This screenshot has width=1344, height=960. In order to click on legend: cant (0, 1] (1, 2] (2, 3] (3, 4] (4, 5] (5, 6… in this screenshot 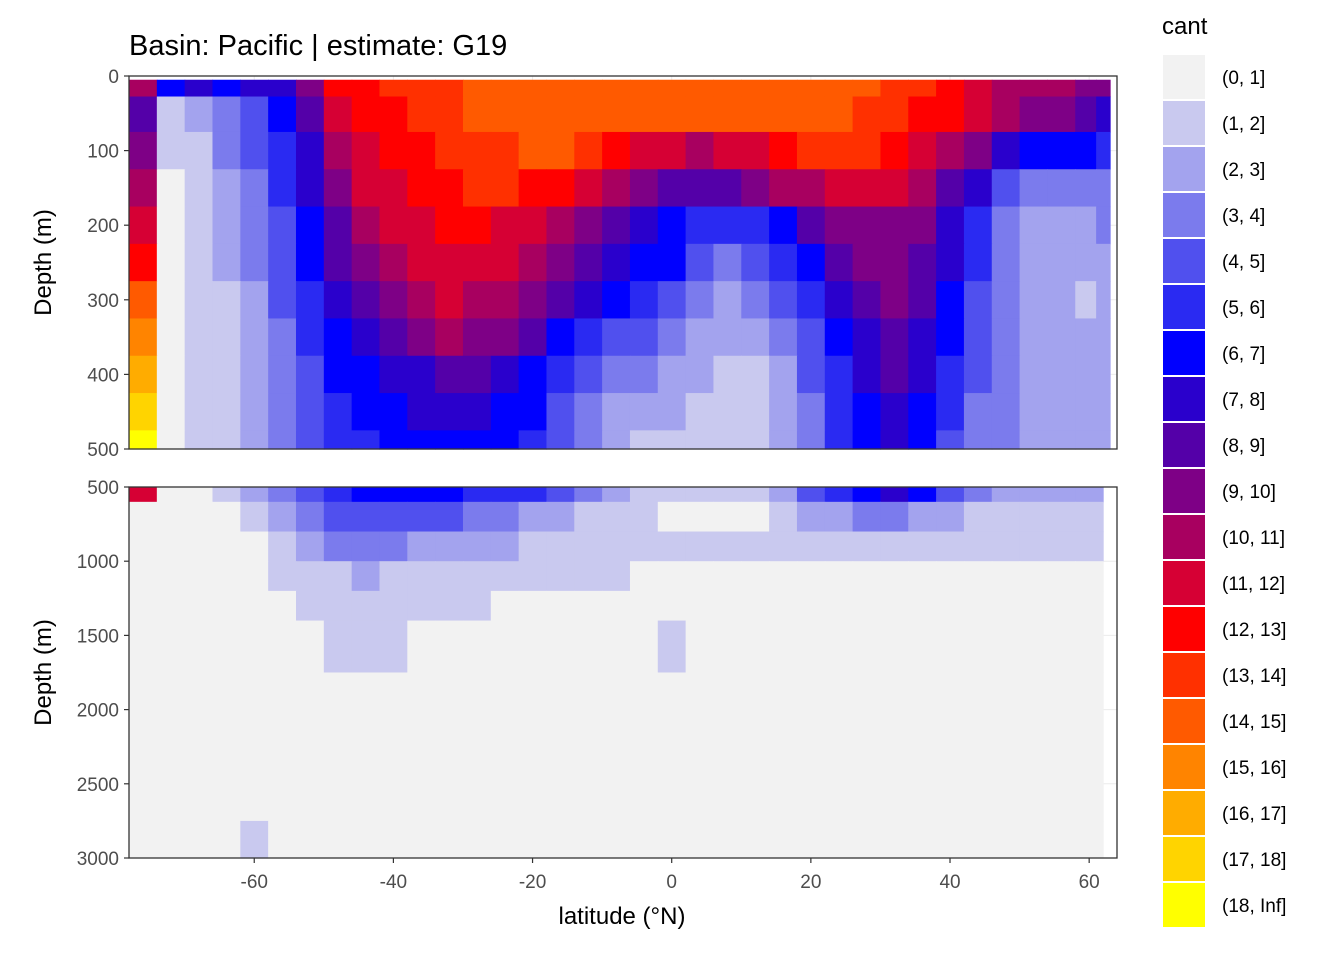, I will do `click(1224, 470)`.